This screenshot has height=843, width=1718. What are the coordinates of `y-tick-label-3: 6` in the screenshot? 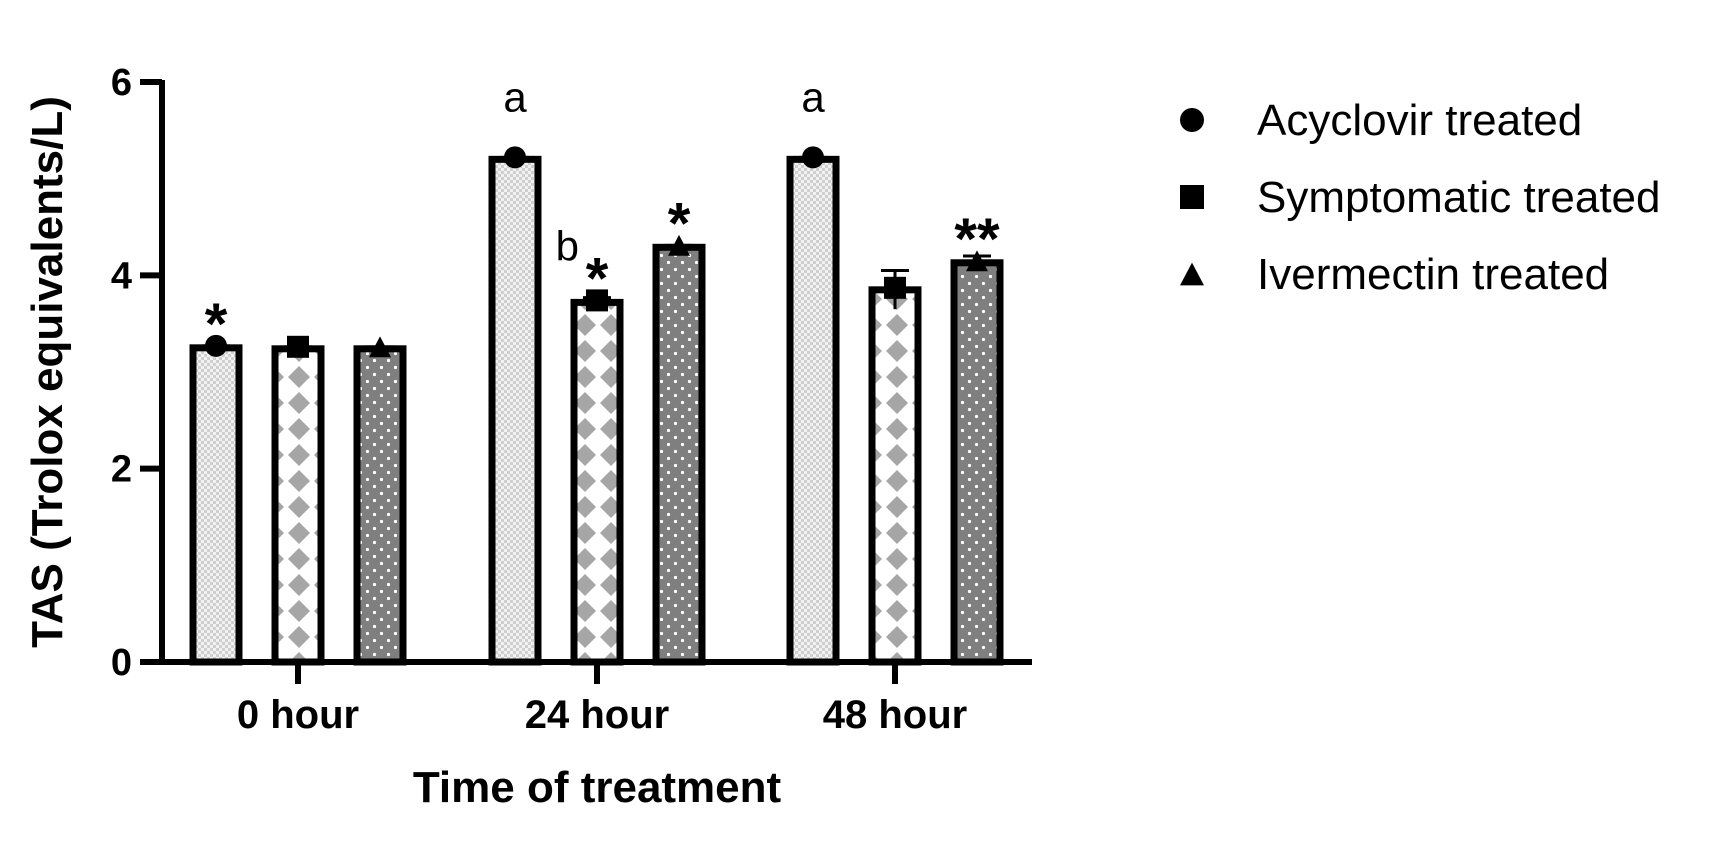 It's located at (121, 83).